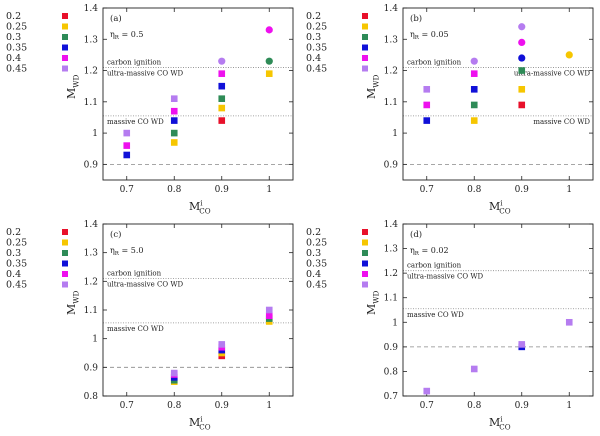 Image resolution: width=600 pixels, height=436 pixels. Describe the element at coordinates (115, 234) in the screenshot. I see `panel-label: (c)` at that location.